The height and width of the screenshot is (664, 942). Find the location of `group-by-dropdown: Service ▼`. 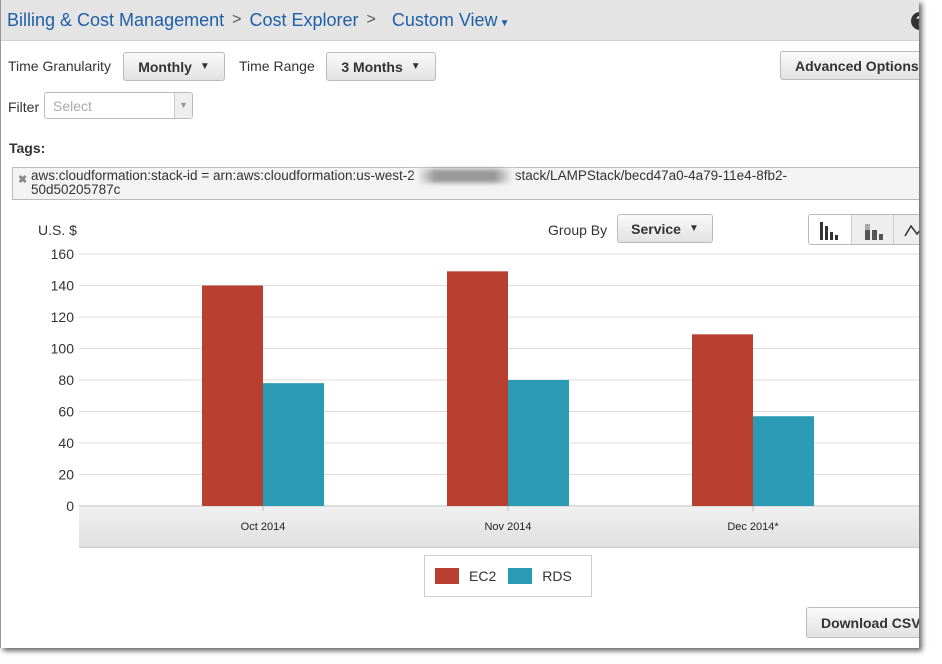

group-by-dropdown: Service ▼ is located at coordinates (665, 228).